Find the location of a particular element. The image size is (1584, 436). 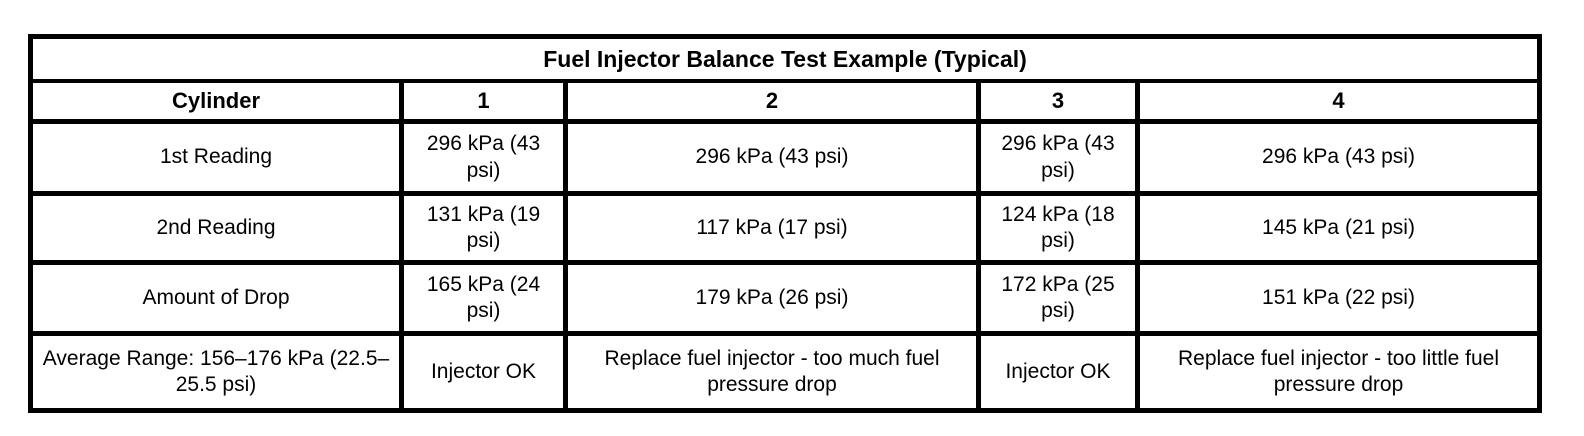

column-header-cyl2: 2 is located at coordinates (772, 101).